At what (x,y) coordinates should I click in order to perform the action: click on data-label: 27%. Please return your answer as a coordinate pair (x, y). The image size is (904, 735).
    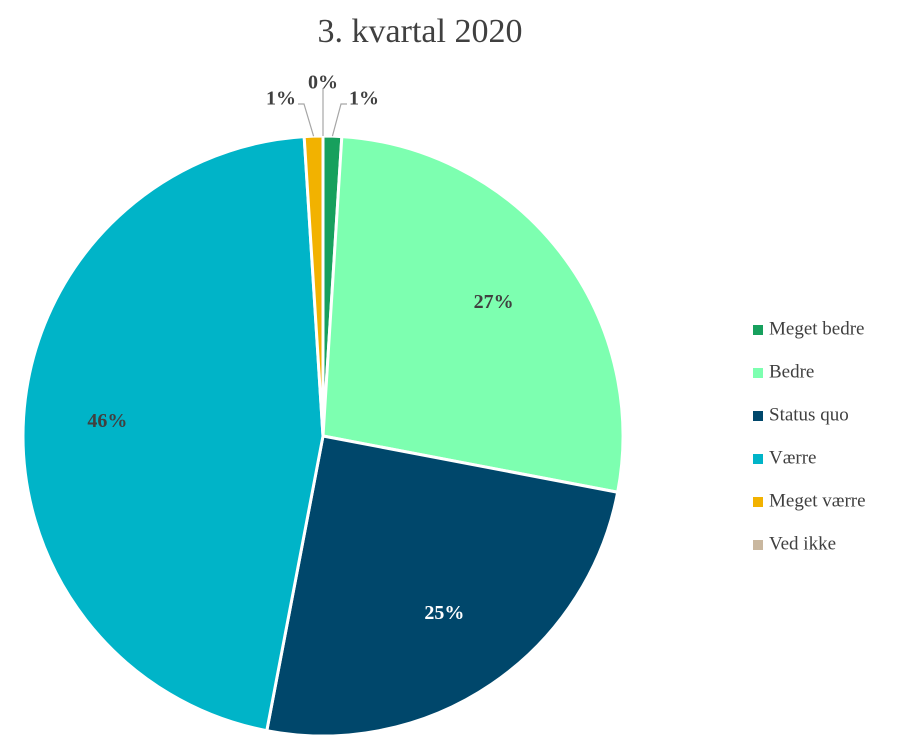
    Looking at the image, I should click on (494, 302).